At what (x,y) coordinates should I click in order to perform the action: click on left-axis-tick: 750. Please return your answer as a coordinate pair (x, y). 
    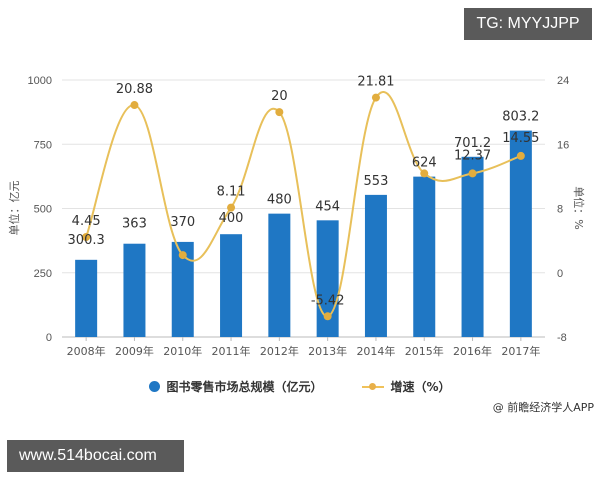
    Looking at the image, I should click on (43, 145).